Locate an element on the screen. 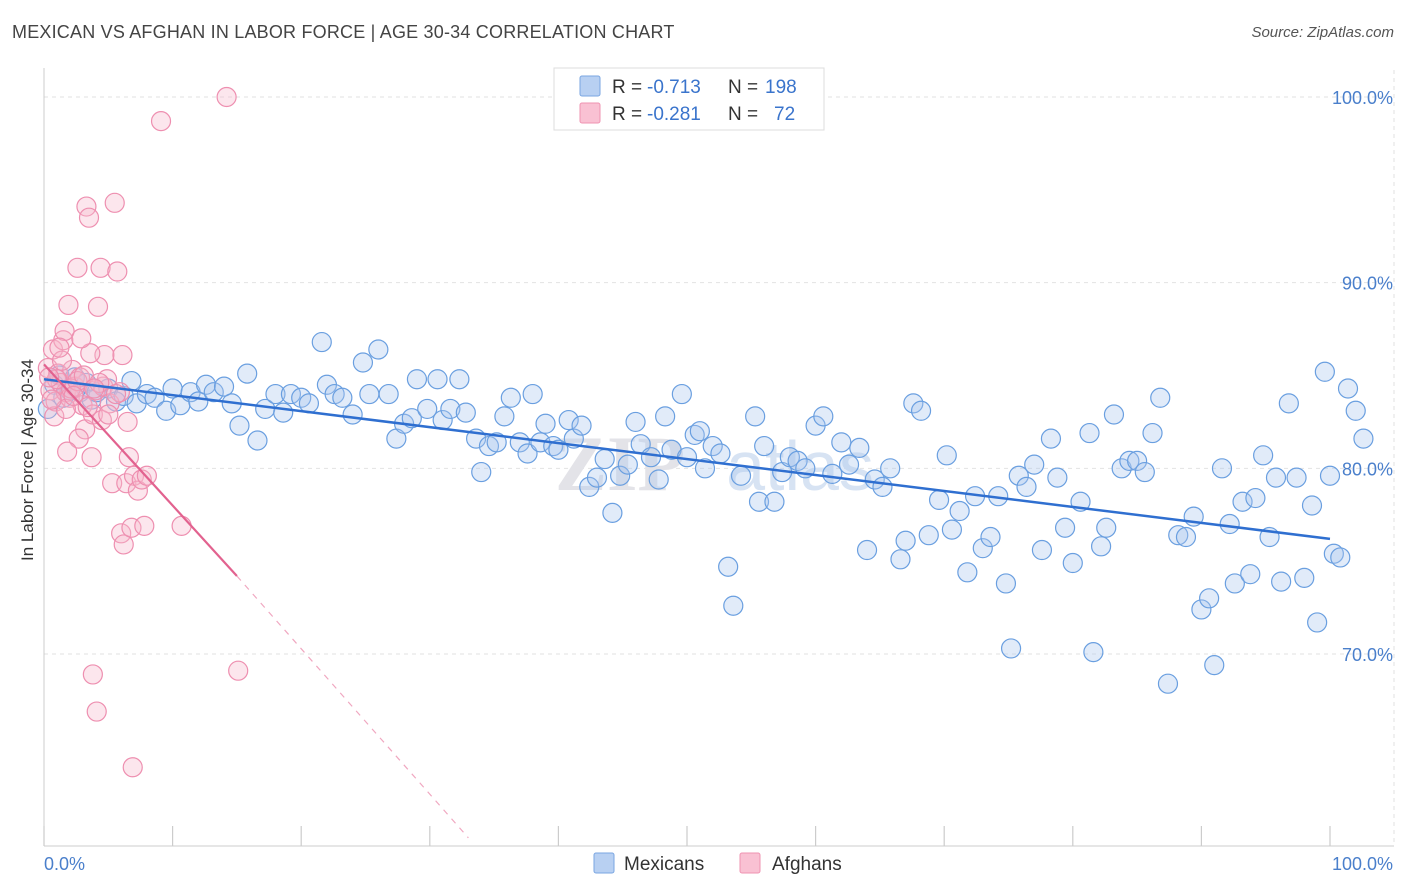 The height and width of the screenshot is (892, 1406). afghans-points is located at coordinates (143, 432).